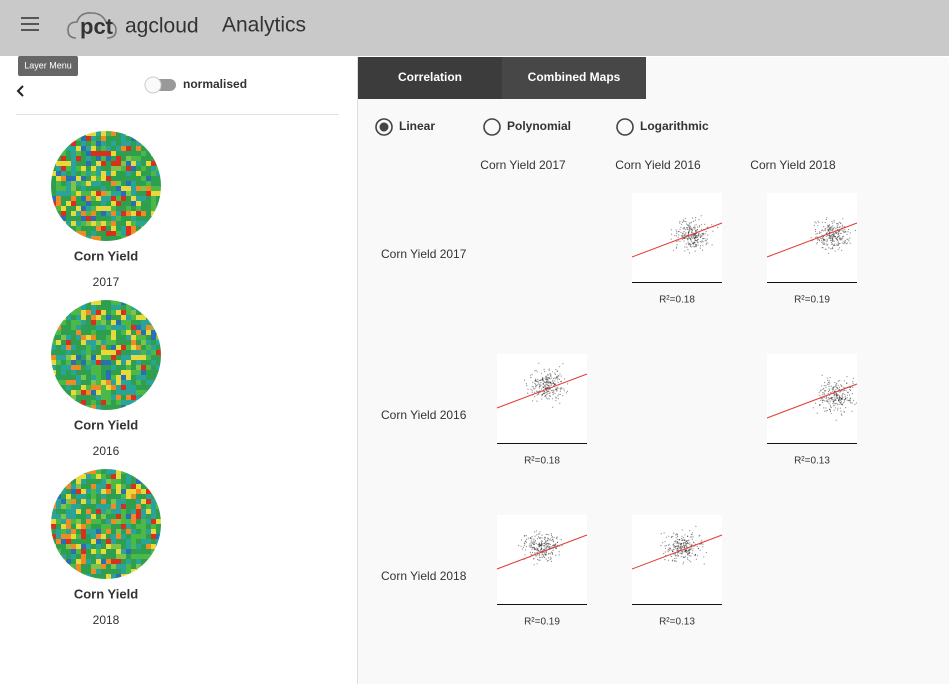 The height and width of the screenshot is (684, 949). I want to click on tab-label: Combined Maps, so click(574, 77).